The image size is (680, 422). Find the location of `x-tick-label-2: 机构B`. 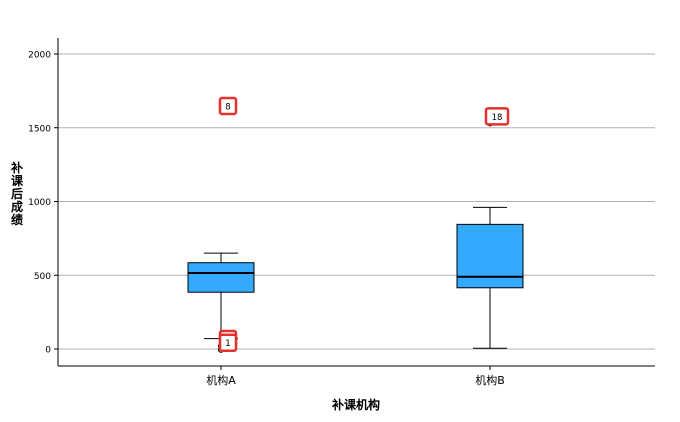

x-tick-label-2: 机构B is located at coordinates (490, 380).